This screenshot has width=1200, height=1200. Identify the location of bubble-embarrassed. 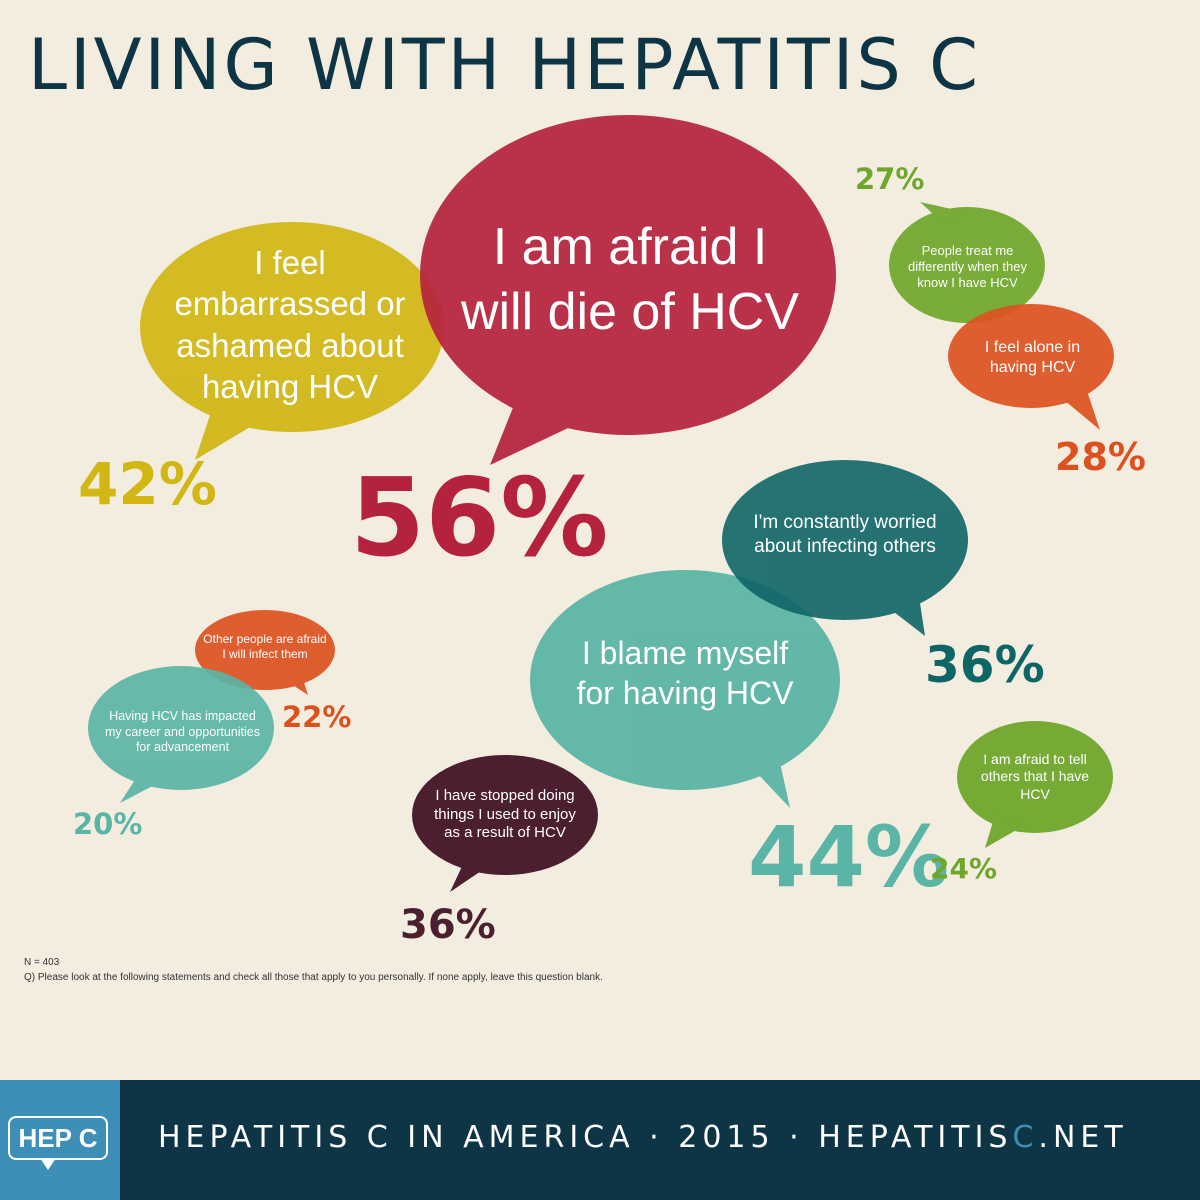
(292, 341).